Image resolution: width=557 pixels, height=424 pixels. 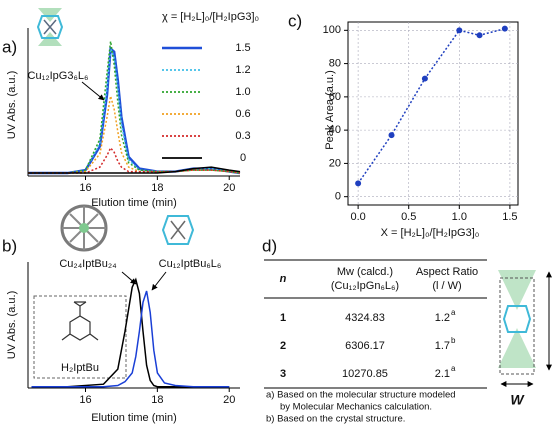 What do you see at coordinates (335, 419) in the screenshot?
I see `footnote: b) Based on the crystal structure.` at bounding box center [335, 419].